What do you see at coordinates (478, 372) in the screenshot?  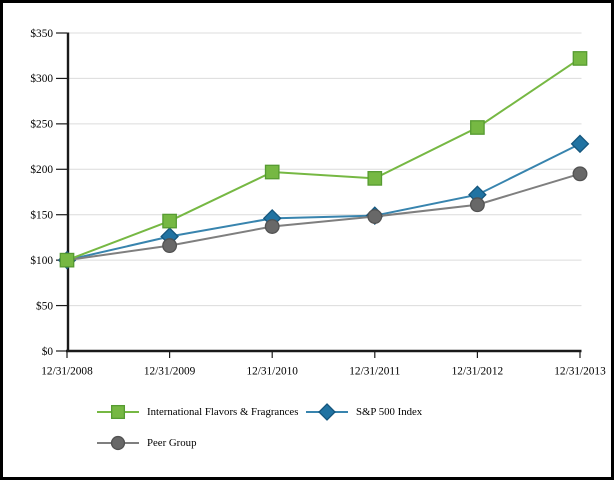 I see `x-axis-label: 12/31/2012` at bounding box center [478, 372].